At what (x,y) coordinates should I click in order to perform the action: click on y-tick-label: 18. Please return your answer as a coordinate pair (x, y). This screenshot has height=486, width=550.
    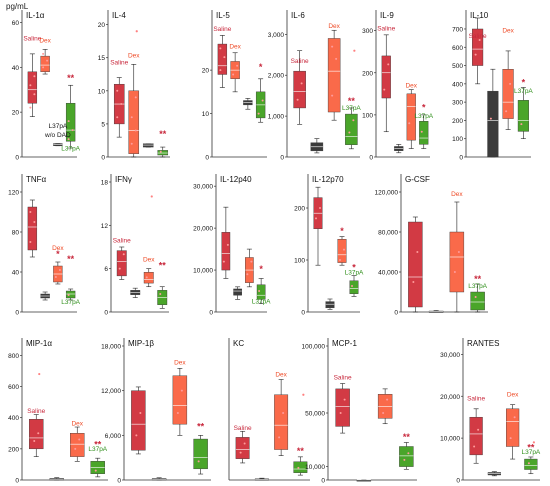
    Looking at the image, I should click on (105, 183).